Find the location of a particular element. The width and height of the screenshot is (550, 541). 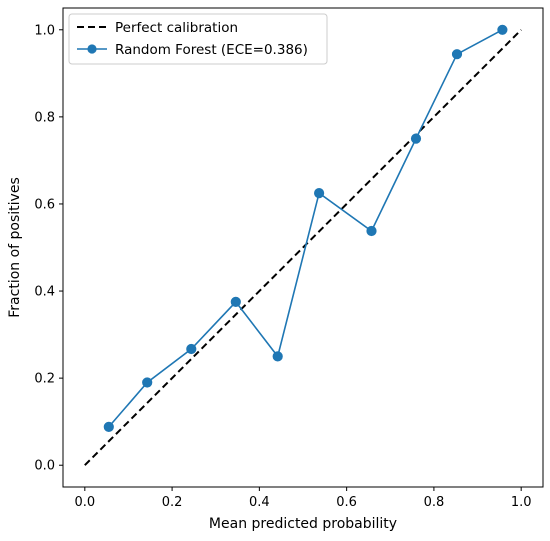

legend-label-0: Perfect calibration is located at coordinates (176, 28).